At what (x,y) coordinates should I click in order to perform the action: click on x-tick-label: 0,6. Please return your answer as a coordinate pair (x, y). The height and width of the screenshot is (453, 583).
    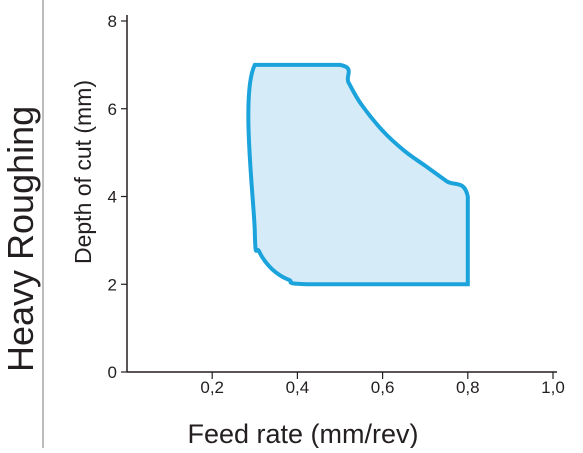
    Looking at the image, I should click on (383, 387).